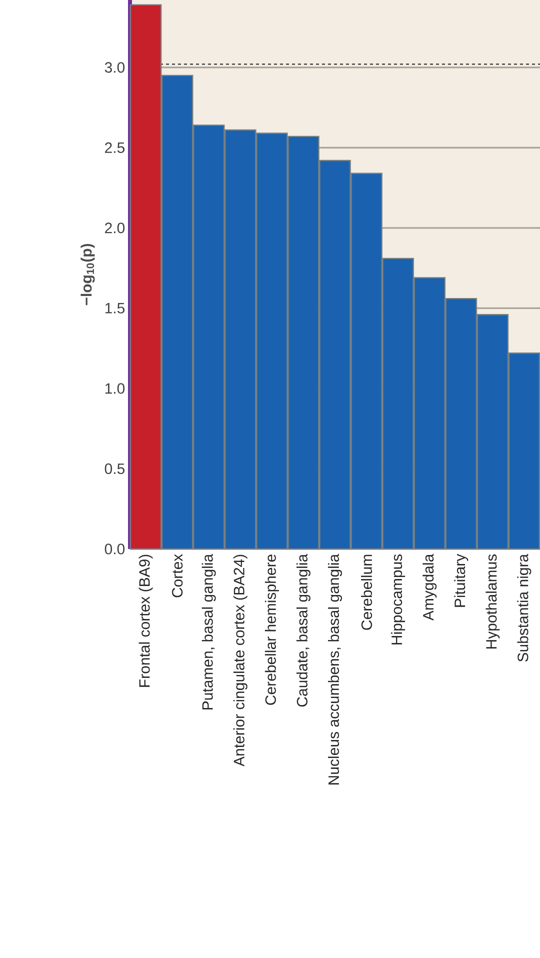 Image resolution: width=540 pixels, height=958 pixels. Describe the element at coordinates (209, 632) in the screenshot. I see `x-tick-label: Putamen, basal ganglia` at that location.